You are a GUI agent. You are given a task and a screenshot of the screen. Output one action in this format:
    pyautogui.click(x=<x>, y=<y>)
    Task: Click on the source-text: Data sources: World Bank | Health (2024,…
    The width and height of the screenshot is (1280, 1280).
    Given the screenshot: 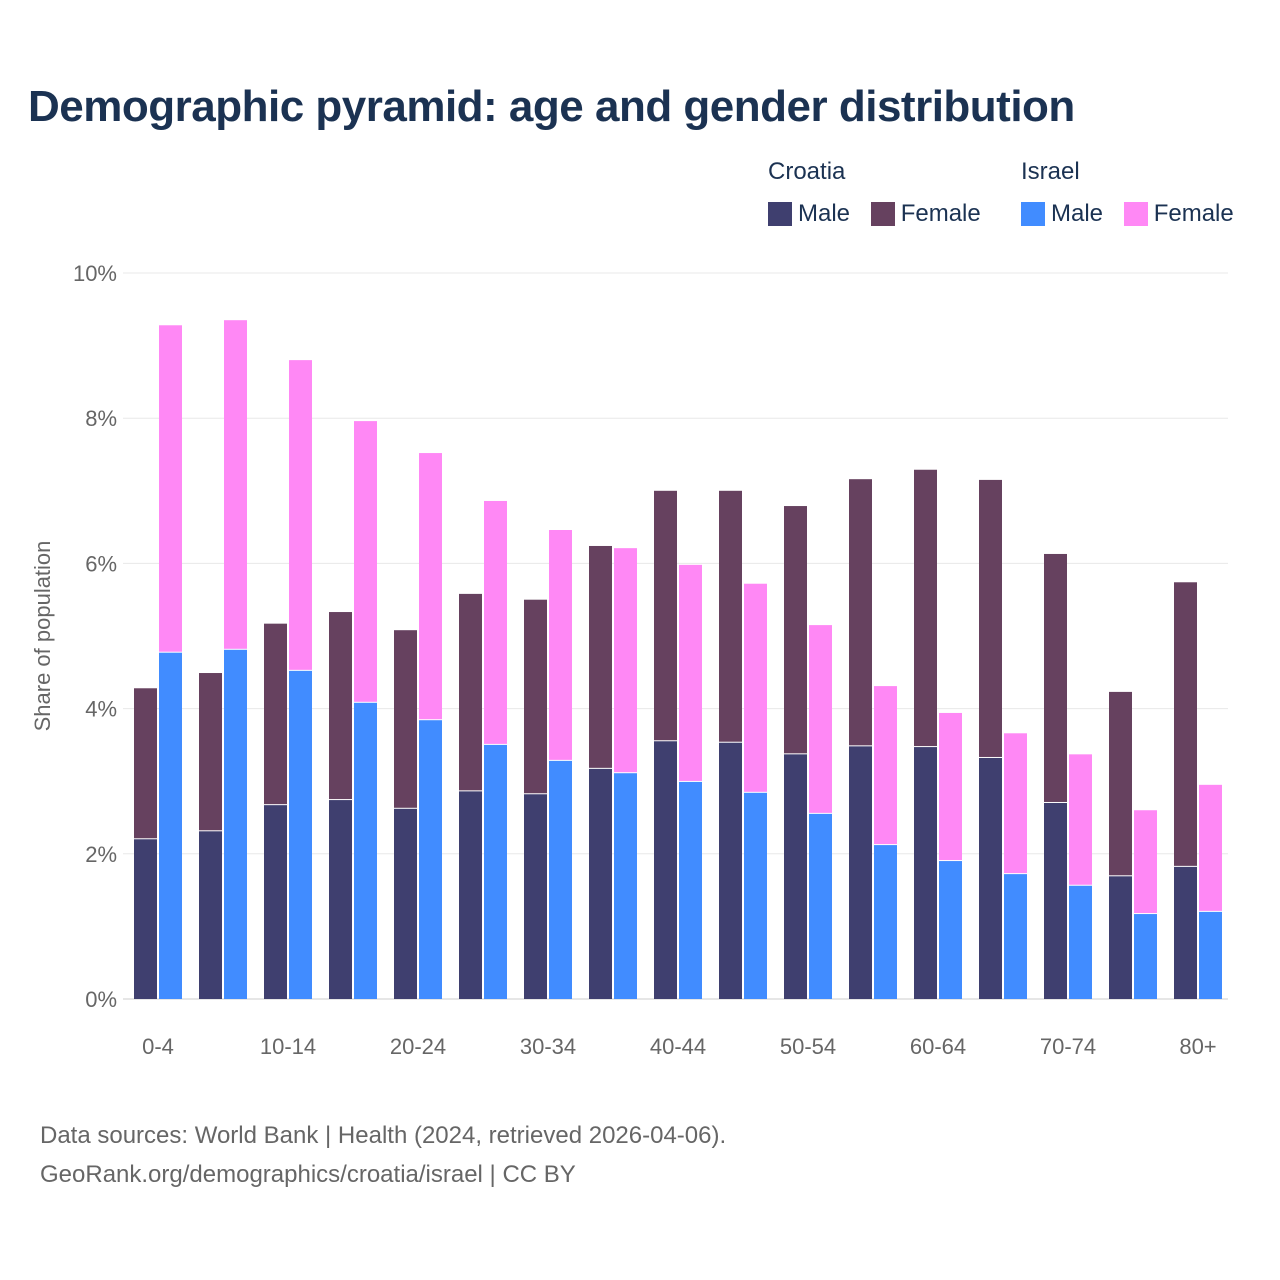 What is the action you would take?
    pyautogui.click(x=383, y=1135)
    